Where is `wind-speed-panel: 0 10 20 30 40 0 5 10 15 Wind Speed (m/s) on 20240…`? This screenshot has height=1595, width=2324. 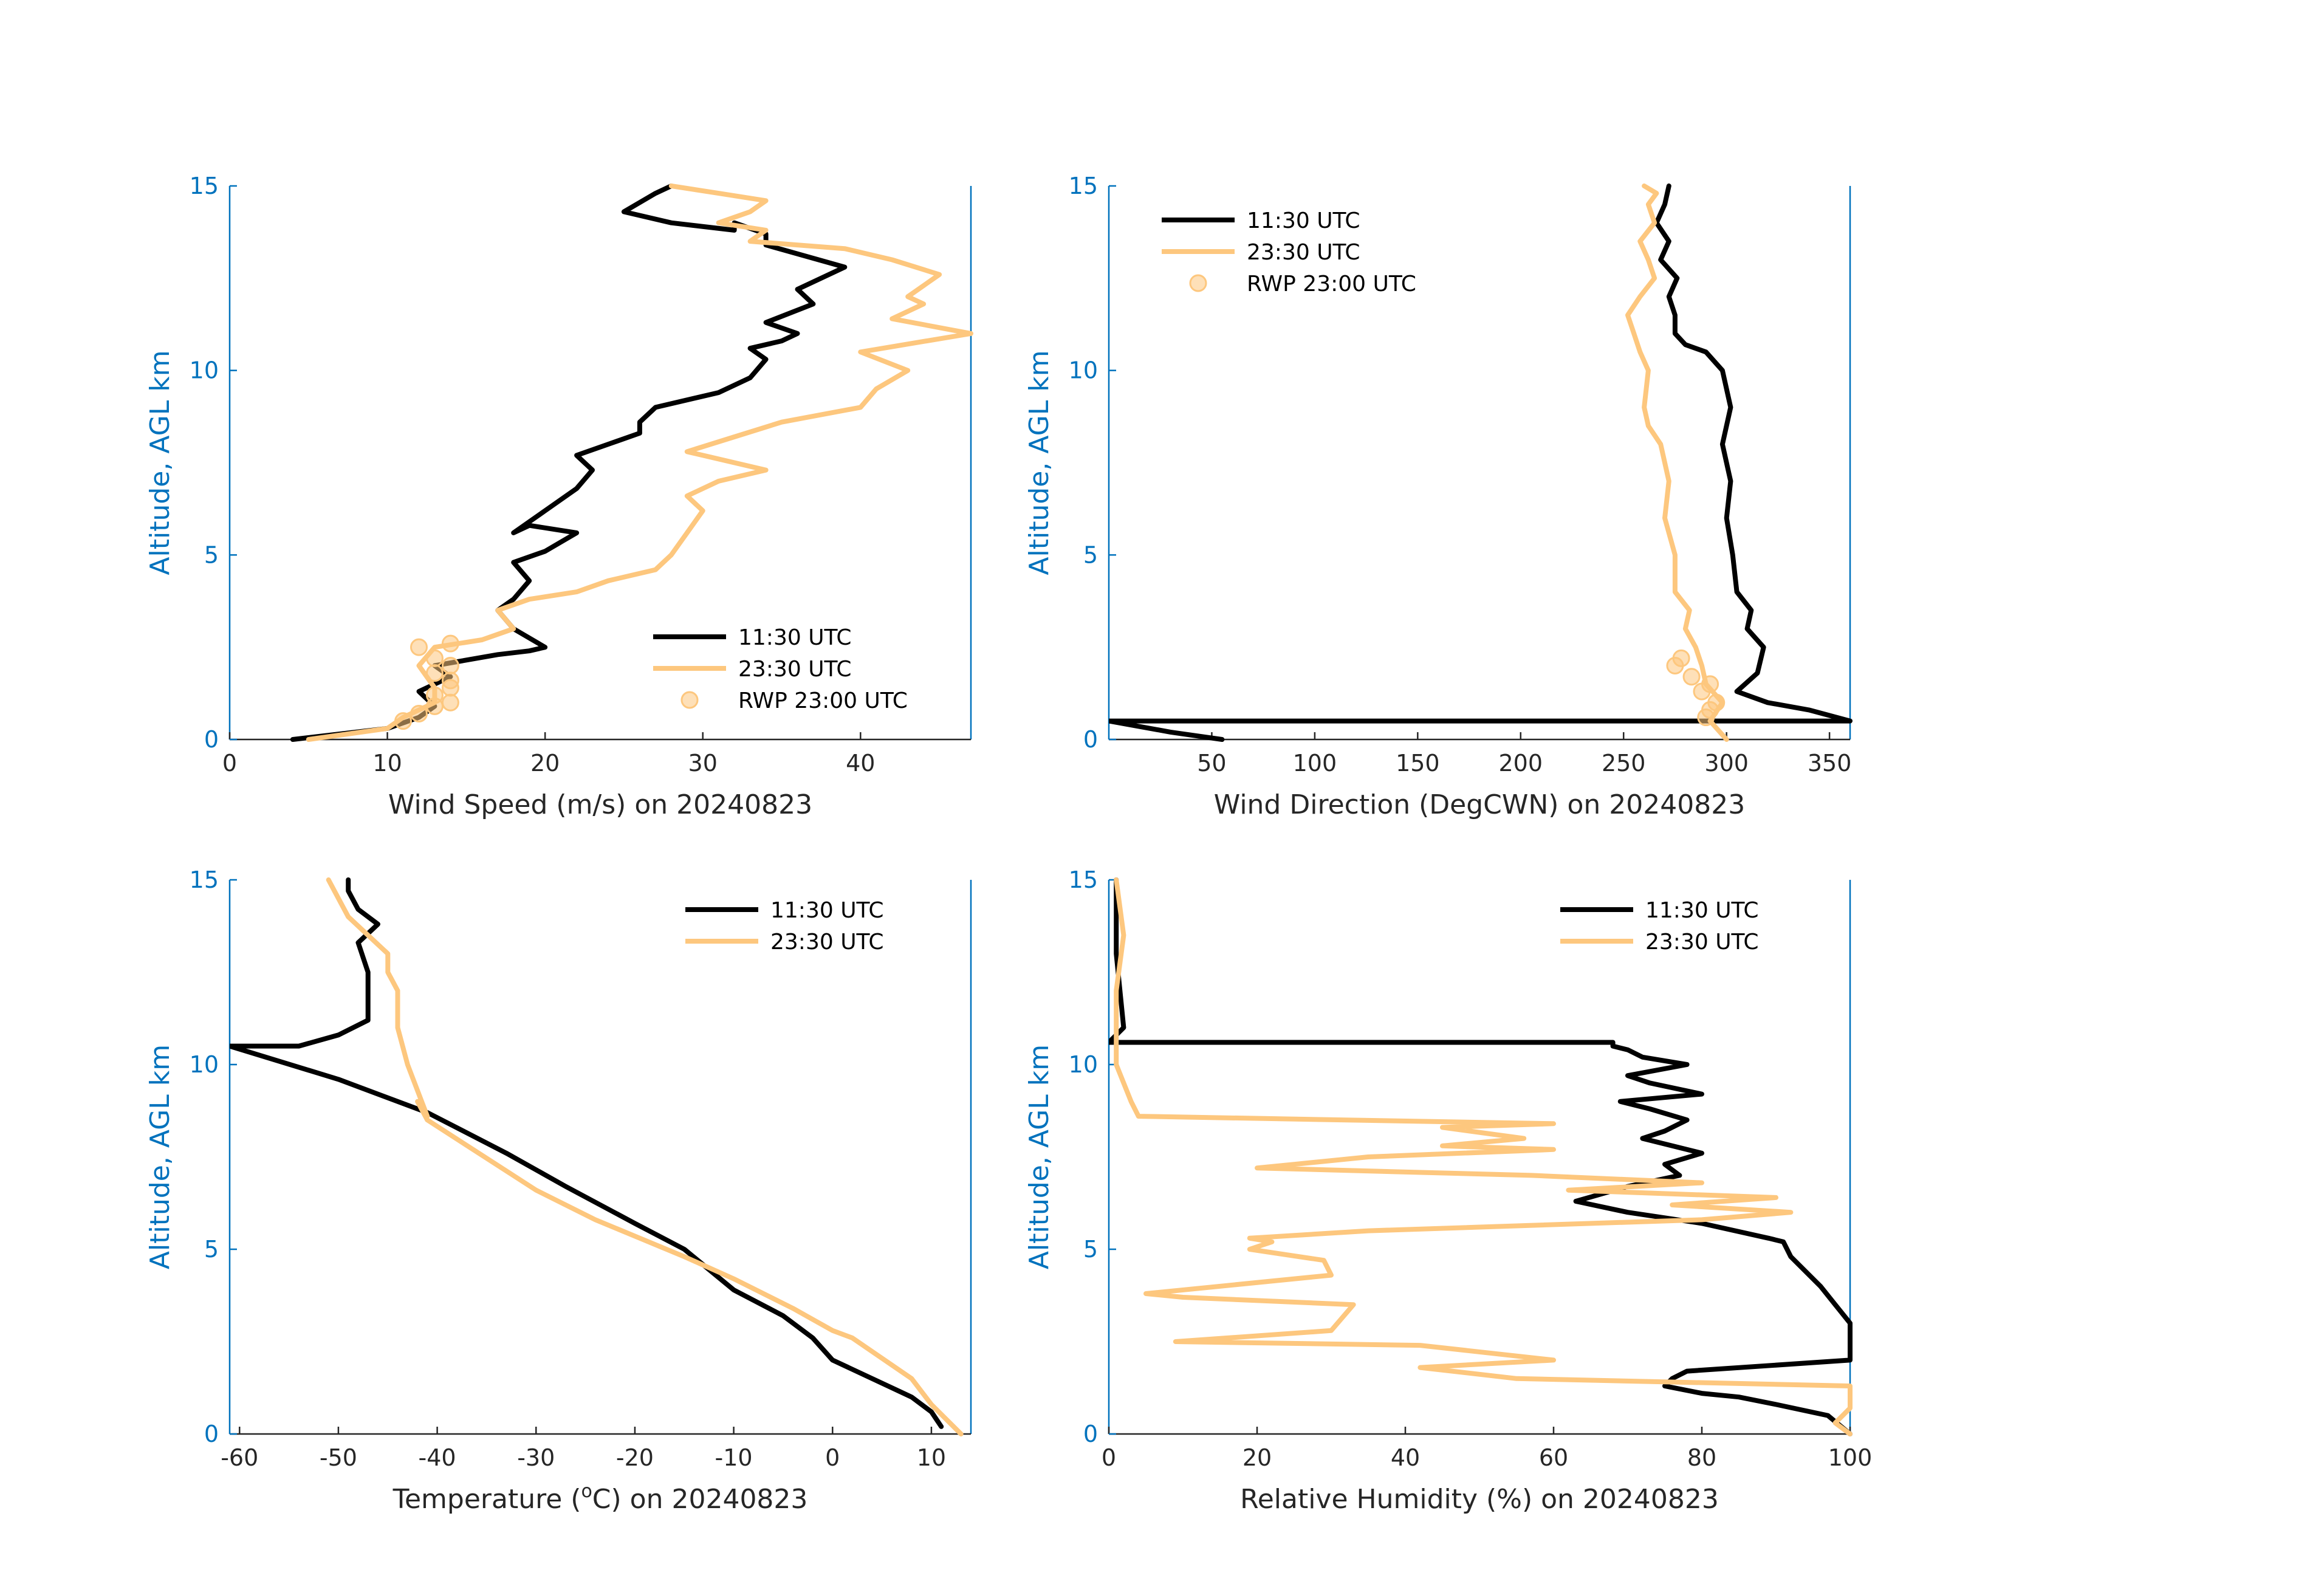
wind-speed-panel: 0 10 20 30 40 0 5 10 15 Wind Speed (m/s) on 20240… is located at coordinates (559, 496).